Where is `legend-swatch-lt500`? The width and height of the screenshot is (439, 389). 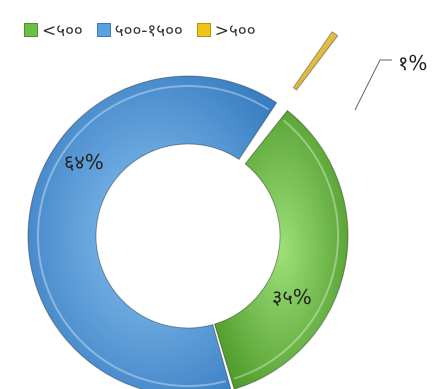
legend-swatch-lt500 is located at coordinates (31, 29).